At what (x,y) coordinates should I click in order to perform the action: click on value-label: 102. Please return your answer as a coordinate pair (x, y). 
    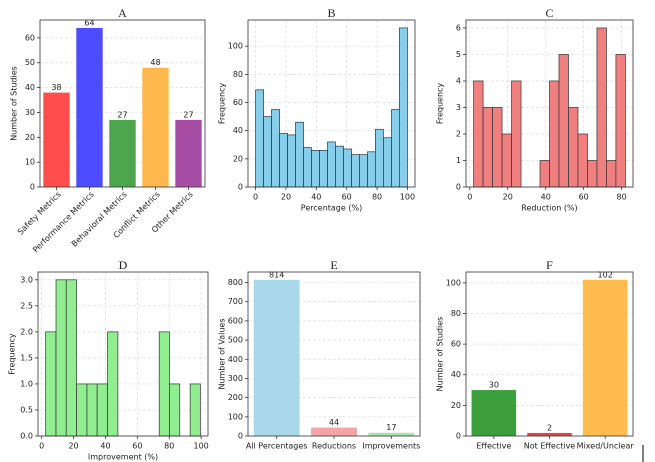
    Looking at the image, I should click on (605, 274).